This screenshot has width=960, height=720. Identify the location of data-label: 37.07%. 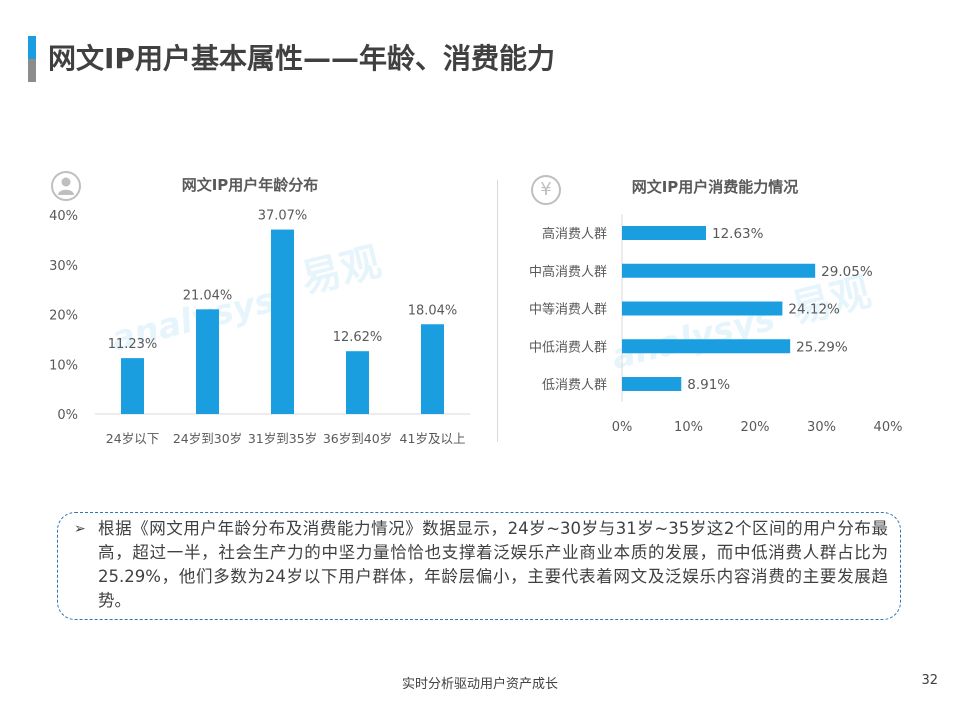
(283, 216).